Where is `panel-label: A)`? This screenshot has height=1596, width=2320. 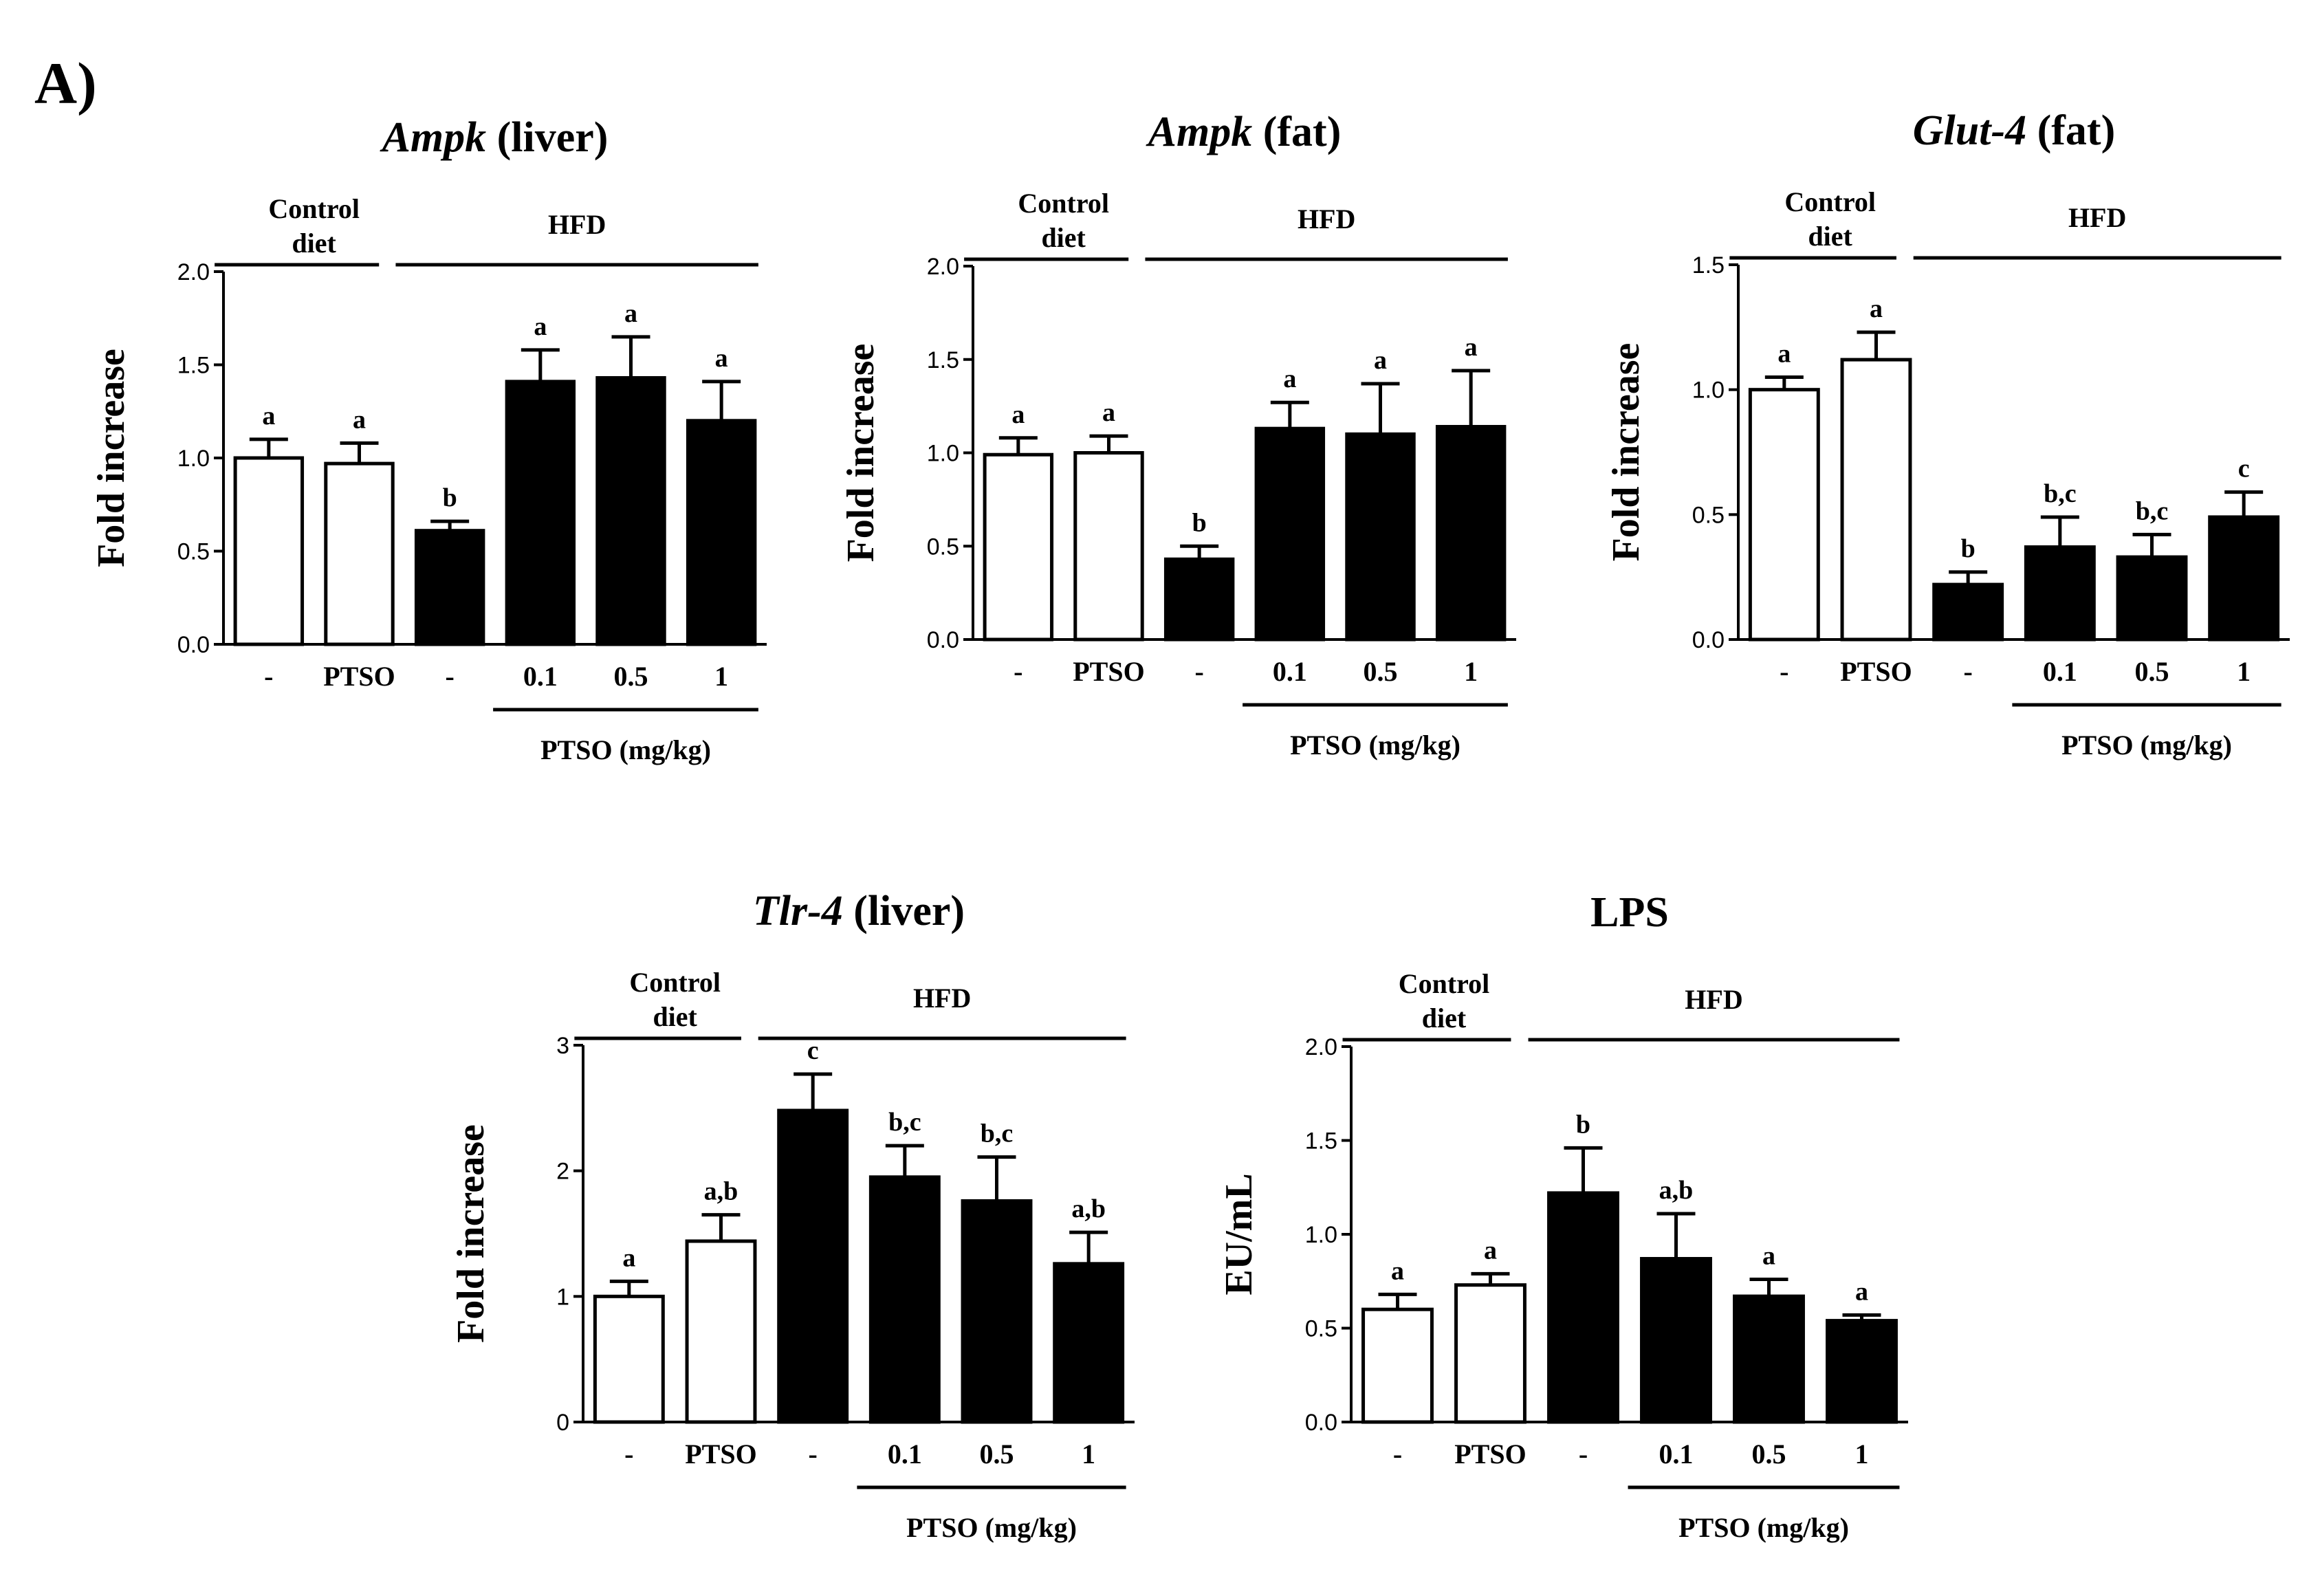
panel-label: A) is located at coordinates (65, 83).